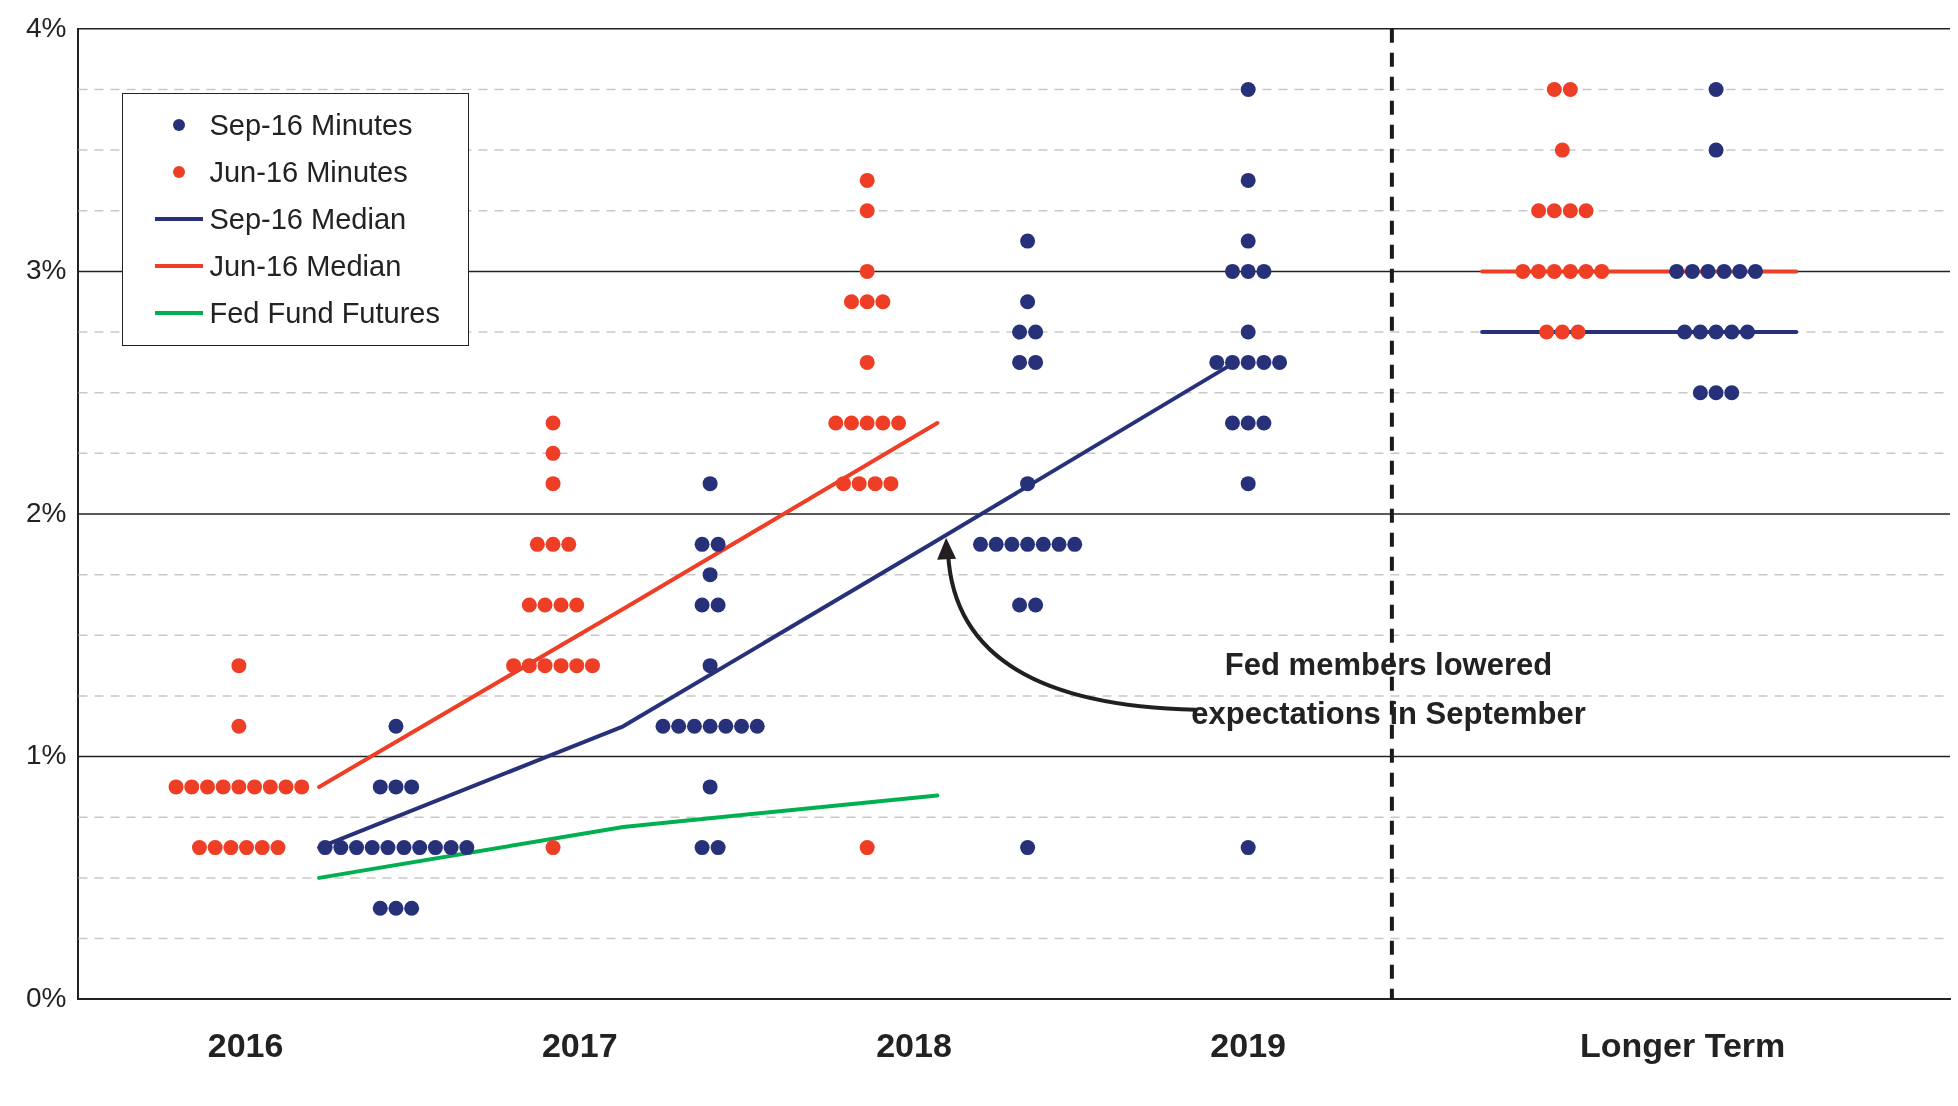 Image resolution: width=1958 pixels, height=1106 pixels. What do you see at coordinates (305, 266) in the screenshot?
I see `legend-label: Jun-16 Median` at bounding box center [305, 266].